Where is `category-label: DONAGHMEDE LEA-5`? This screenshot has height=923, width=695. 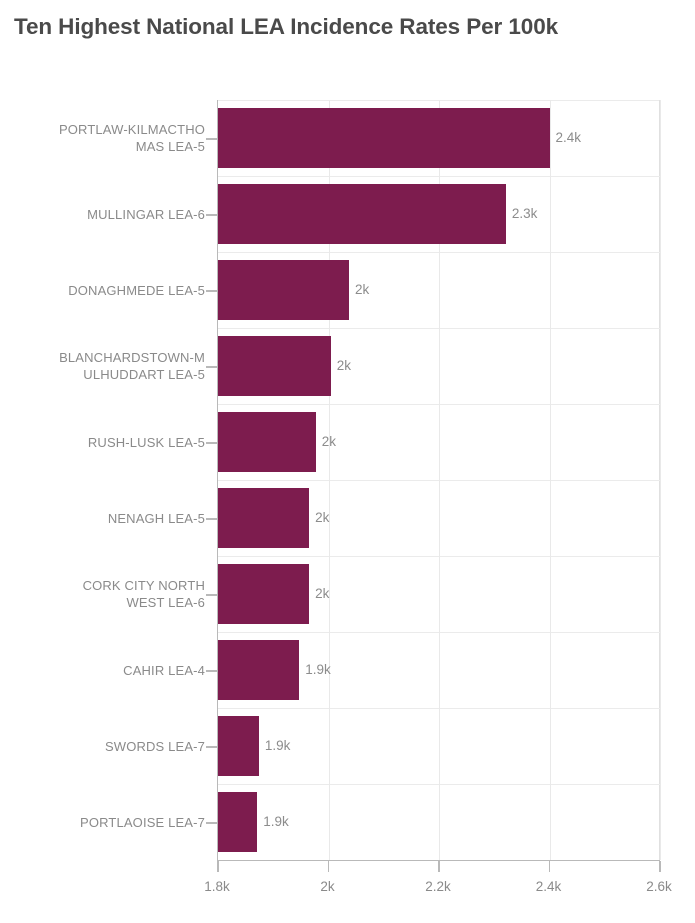
category-label: DONAGHMEDE LEA-5 is located at coordinates (105, 290).